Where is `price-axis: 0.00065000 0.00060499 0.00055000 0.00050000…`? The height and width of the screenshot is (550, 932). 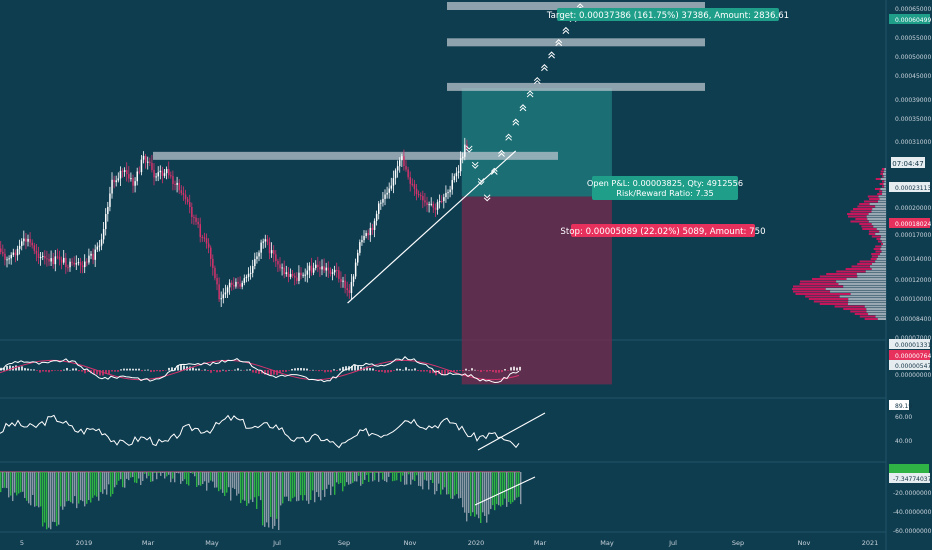
price-axis: 0.00065000 0.00060499 0.00055000 0.00050000… is located at coordinates (910, 270).